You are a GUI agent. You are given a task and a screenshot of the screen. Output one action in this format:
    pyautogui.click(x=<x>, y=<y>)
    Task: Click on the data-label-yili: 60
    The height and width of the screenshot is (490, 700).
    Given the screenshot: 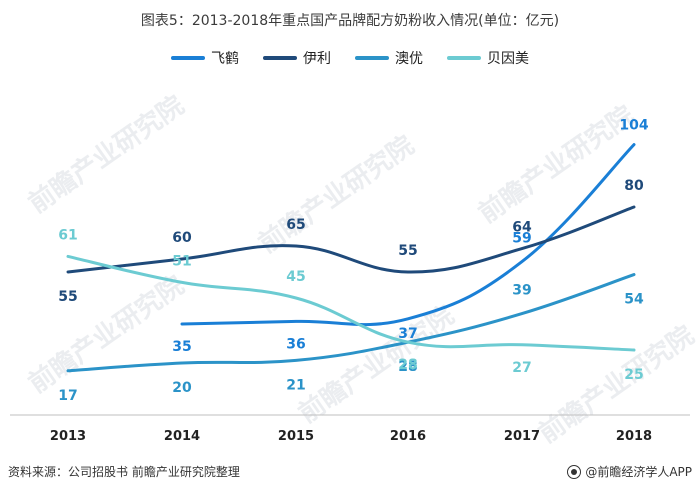 What is the action you would take?
    pyautogui.click(x=182, y=238)
    